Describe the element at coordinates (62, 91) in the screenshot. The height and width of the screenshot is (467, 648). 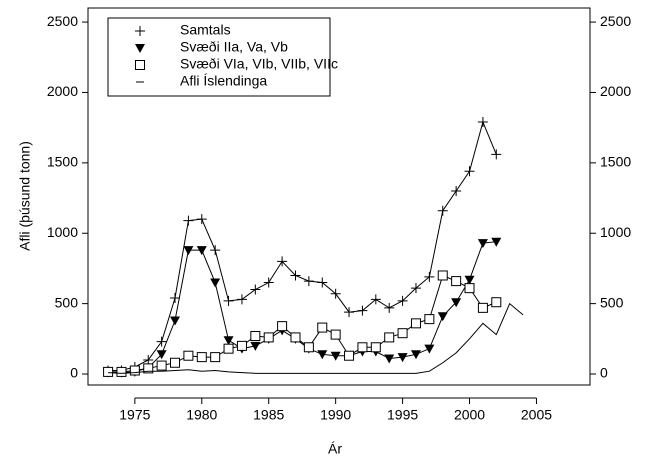
I see `y-tick-label: 2000` at that location.